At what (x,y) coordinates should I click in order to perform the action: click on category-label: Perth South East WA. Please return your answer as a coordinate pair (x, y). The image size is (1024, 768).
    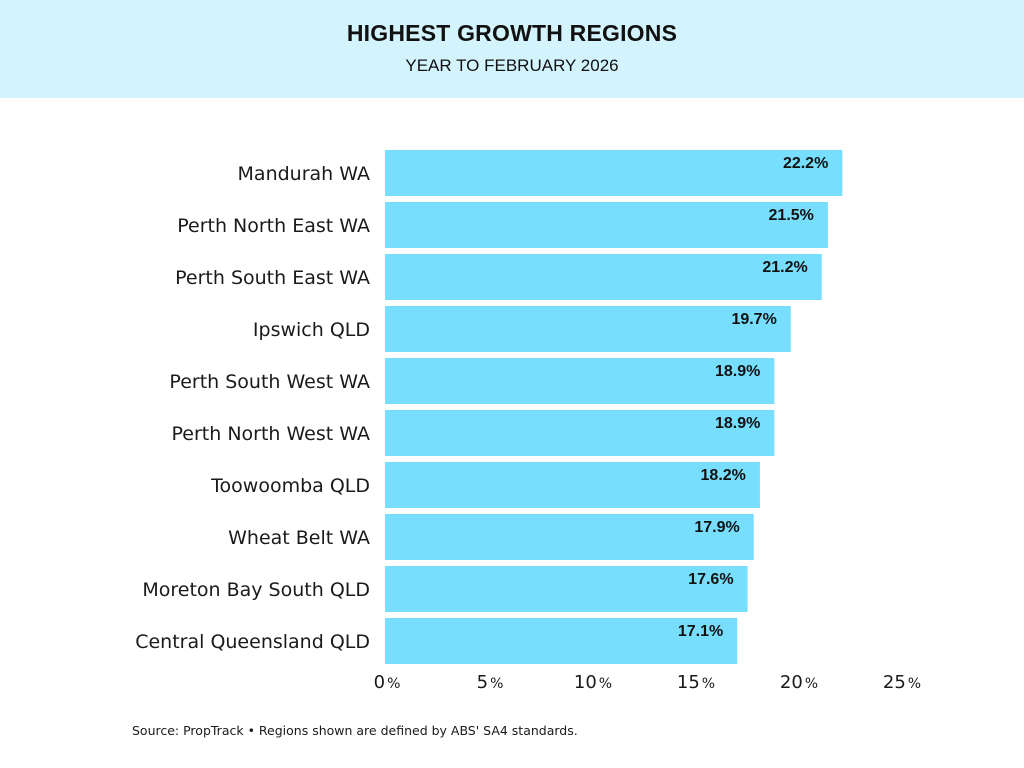
    Looking at the image, I should click on (272, 278).